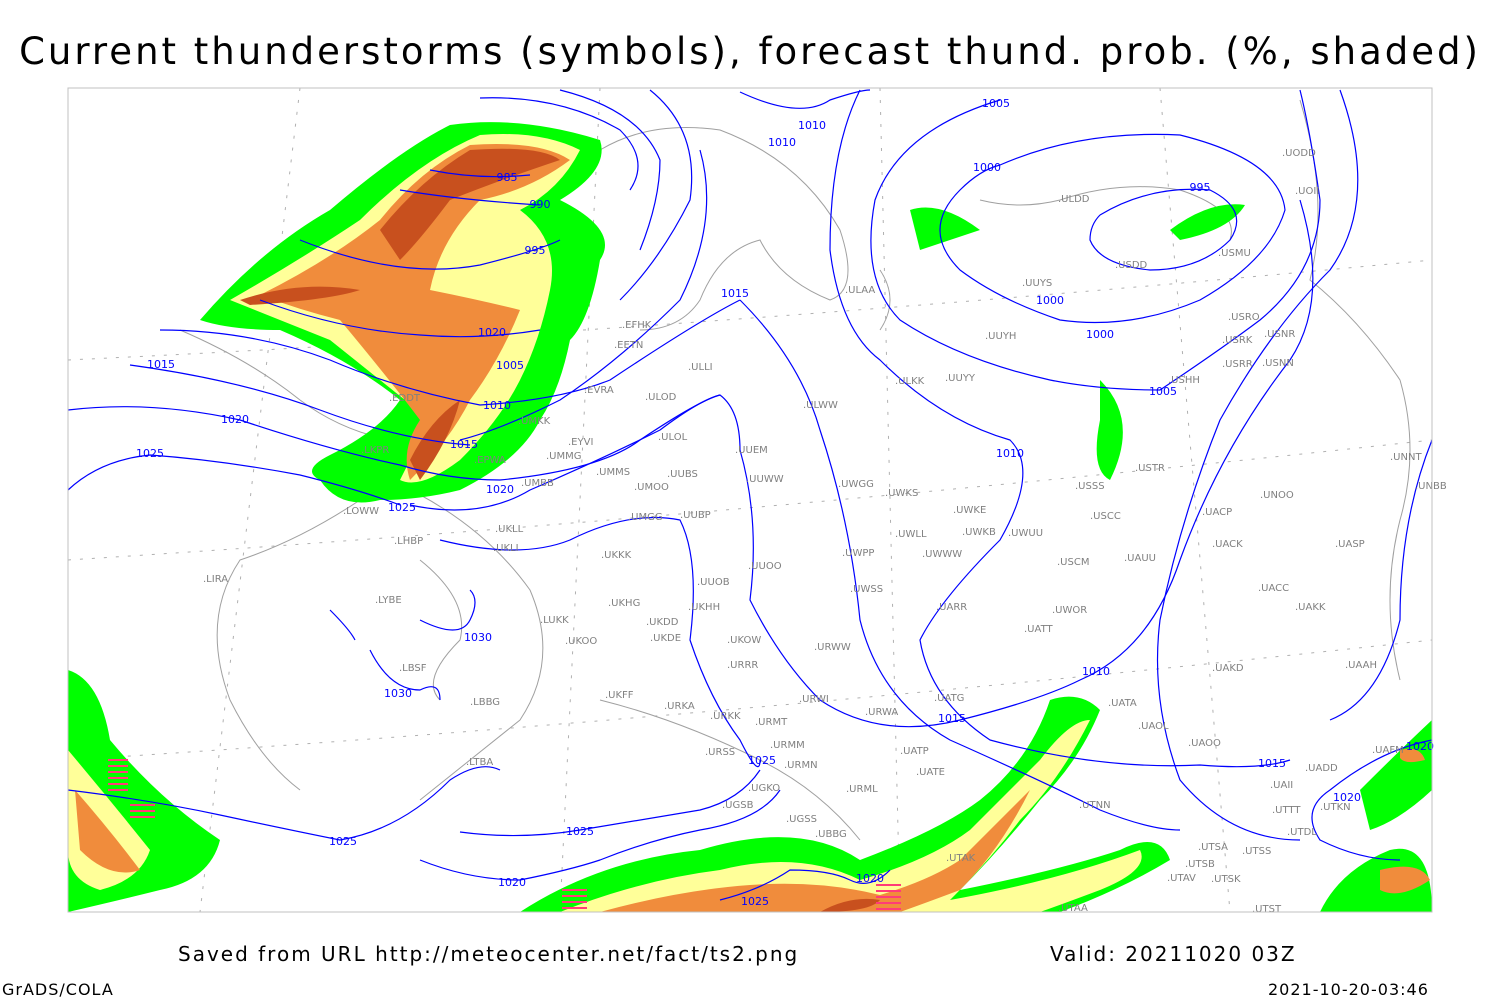 This screenshot has width=1500, height=1000. Describe the element at coordinates (1000, 336) in the screenshot. I see `station-label: .UUYH` at that location.